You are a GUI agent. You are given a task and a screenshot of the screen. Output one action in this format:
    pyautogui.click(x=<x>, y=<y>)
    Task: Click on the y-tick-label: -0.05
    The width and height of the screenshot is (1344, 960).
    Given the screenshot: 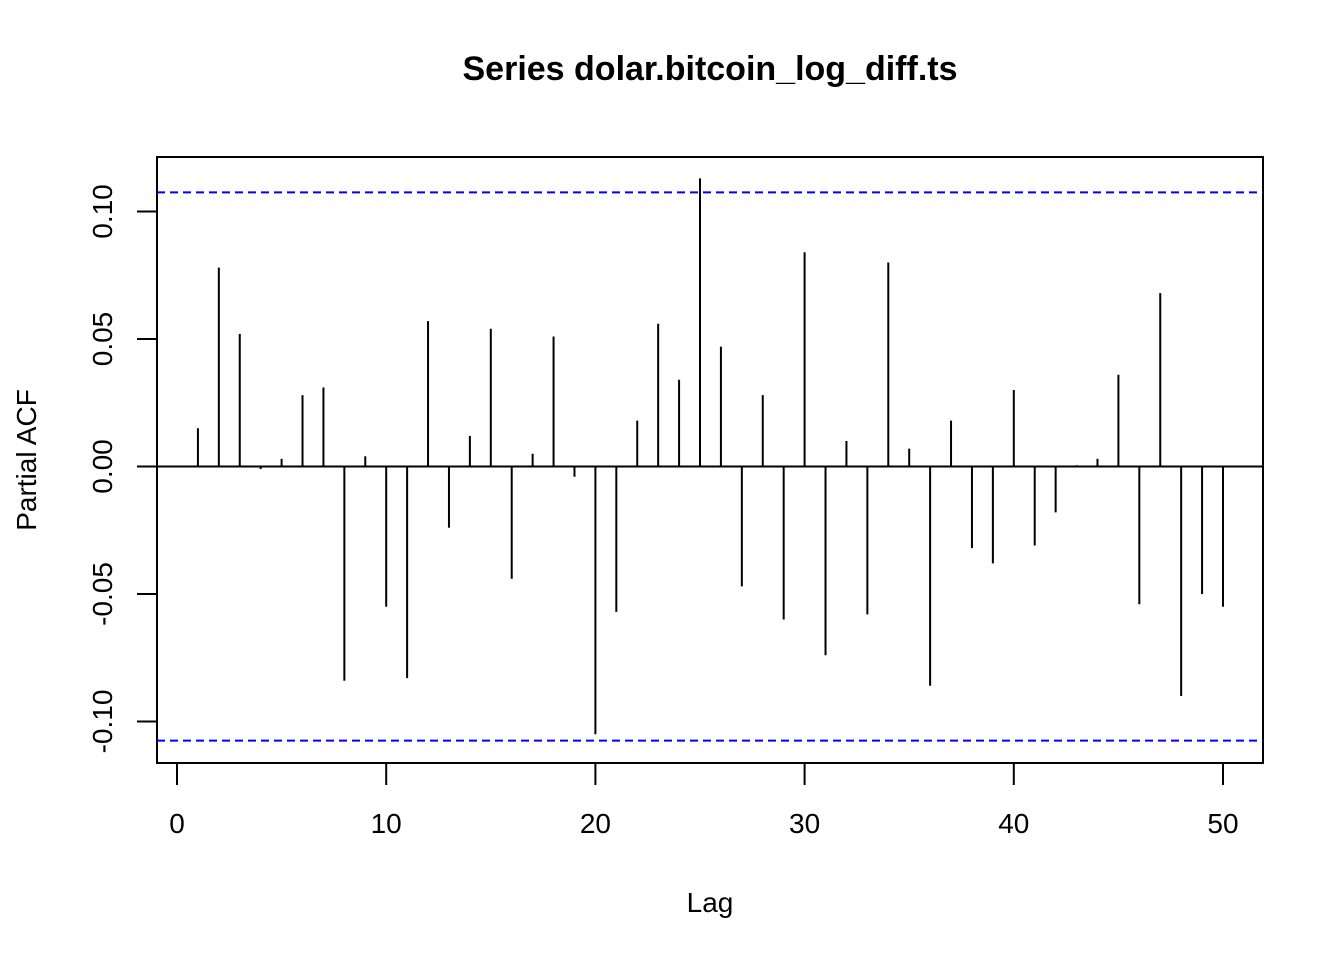 What is the action you would take?
    pyautogui.click(x=102, y=594)
    